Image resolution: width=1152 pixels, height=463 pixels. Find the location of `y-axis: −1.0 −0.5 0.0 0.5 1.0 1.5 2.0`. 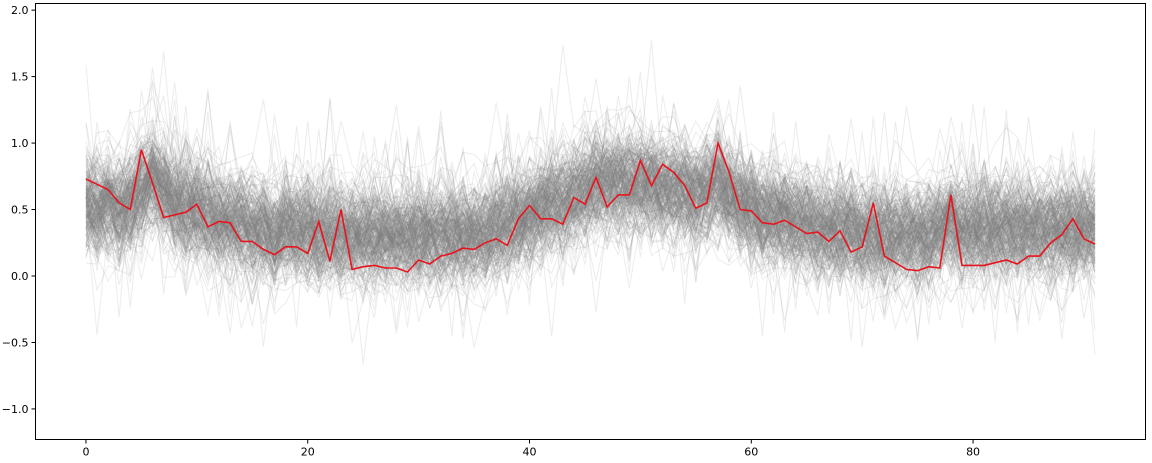

y-axis: −1.0 −0.5 0.0 0.5 1.0 1.5 2.0 is located at coordinates (19, 210).